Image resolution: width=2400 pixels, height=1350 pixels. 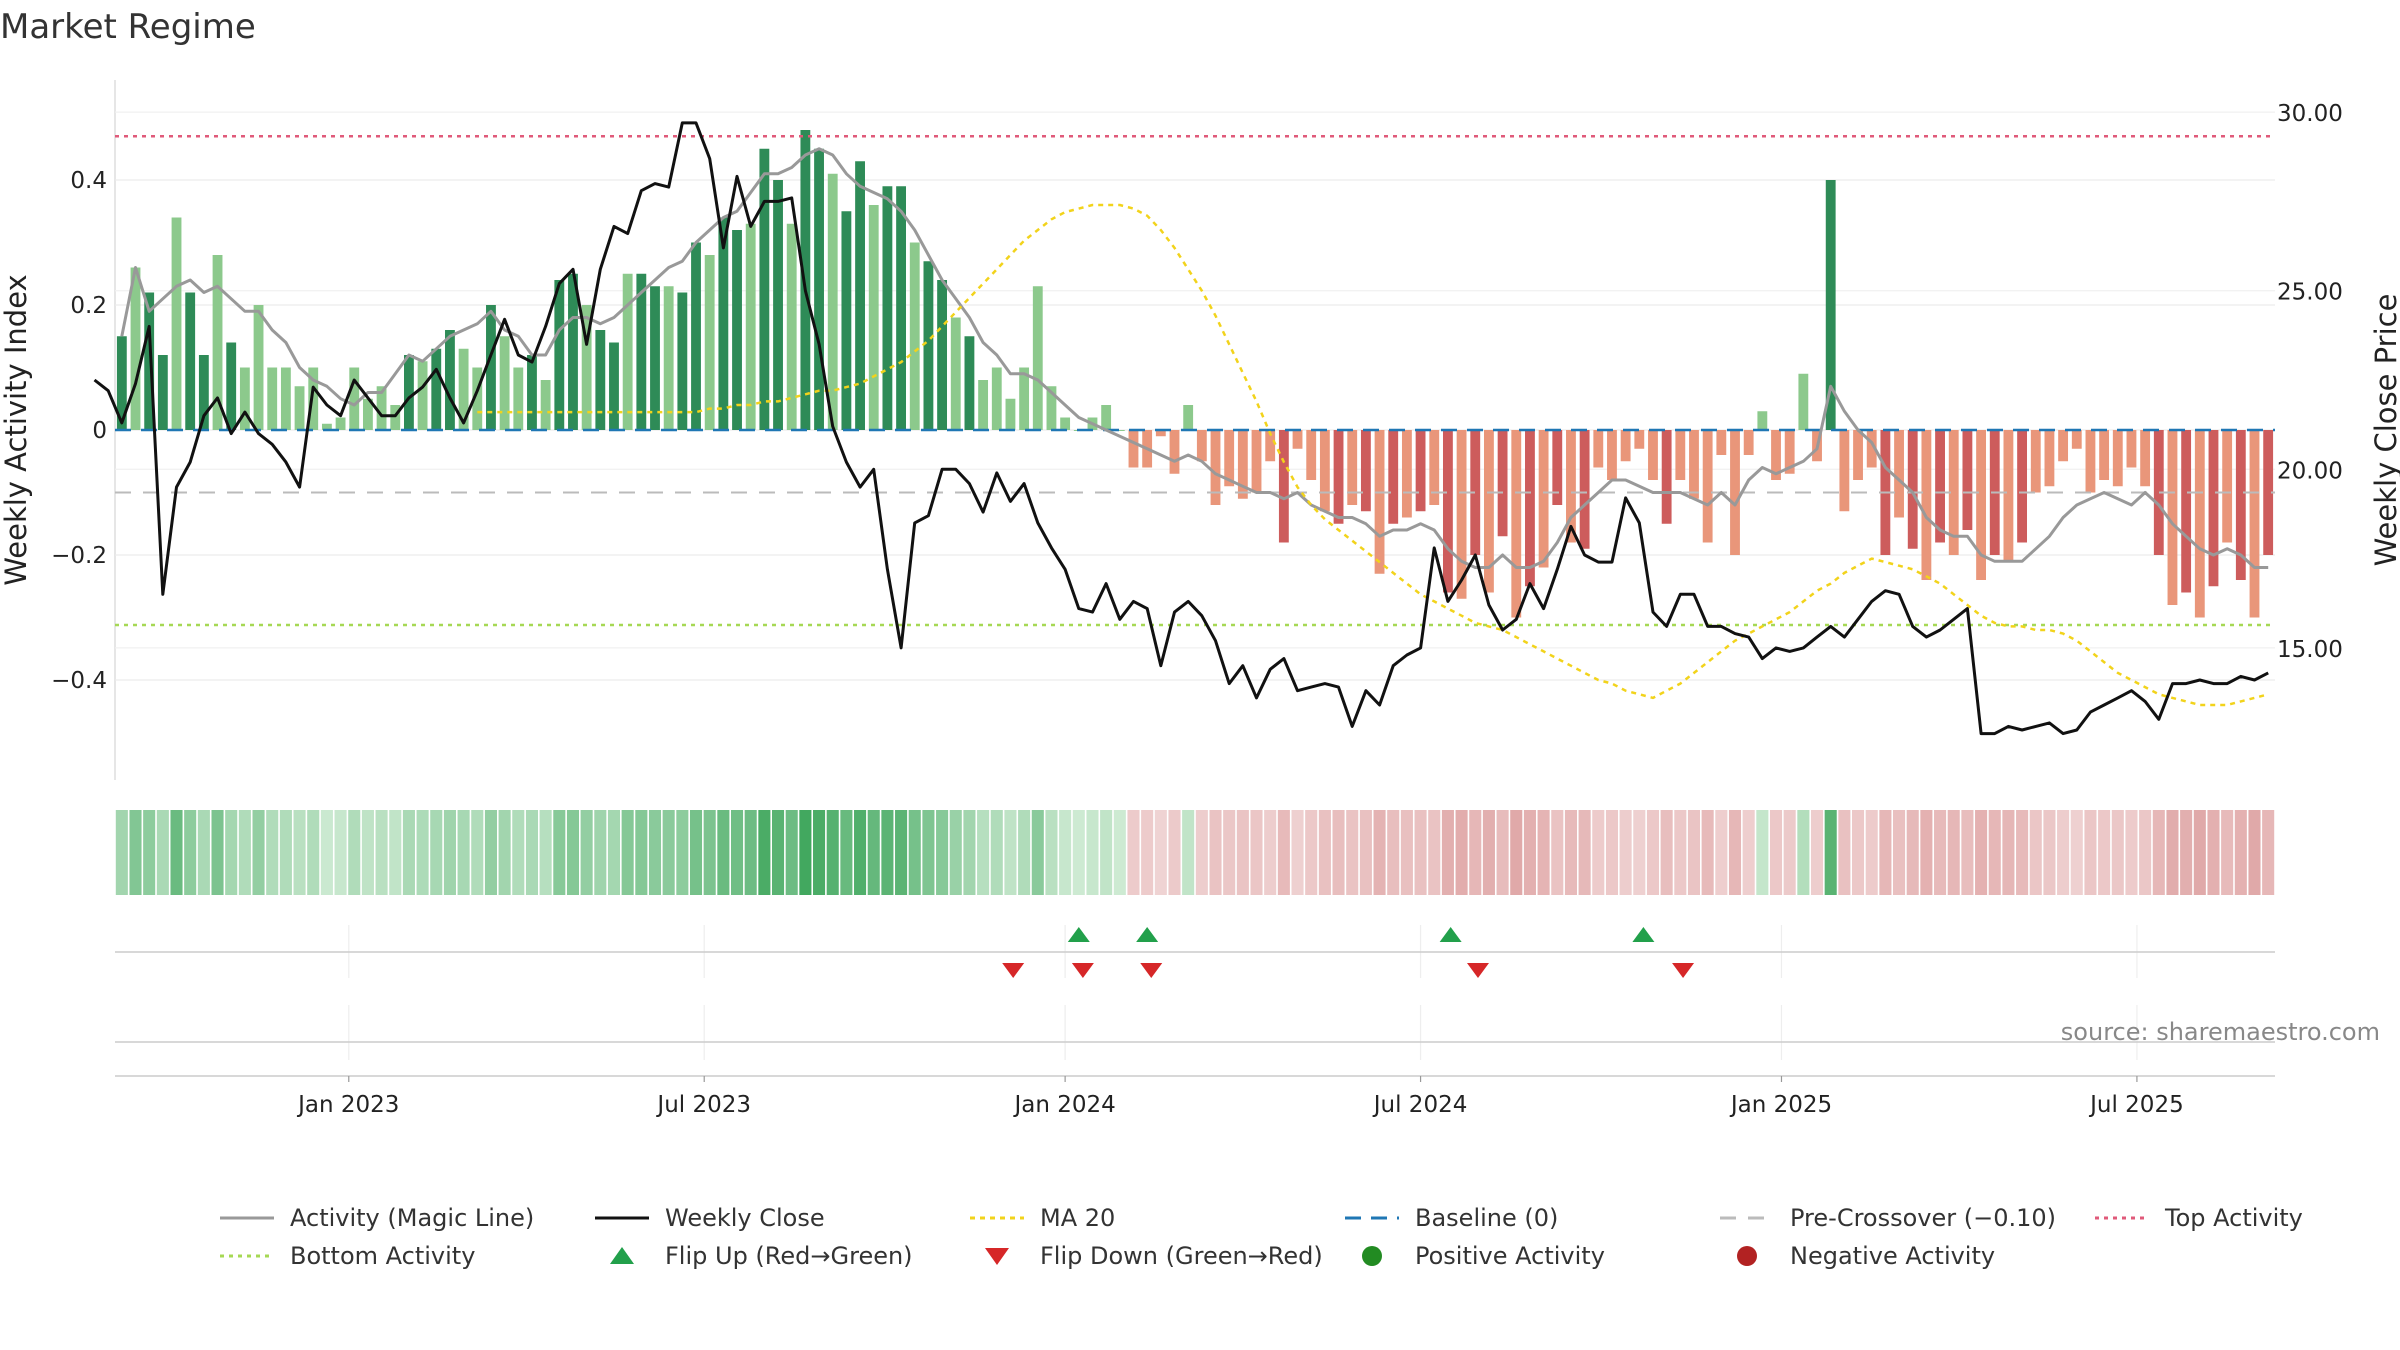 What do you see at coordinates (412, 1218) in the screenshot?
I see `legend-label: Activity (Magic Line)` at bounding box center [412, 1218].